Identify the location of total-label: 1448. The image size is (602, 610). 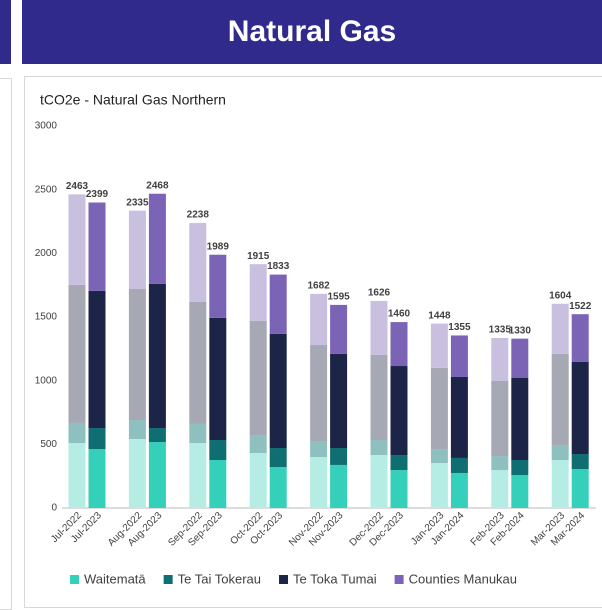
(439, 315).